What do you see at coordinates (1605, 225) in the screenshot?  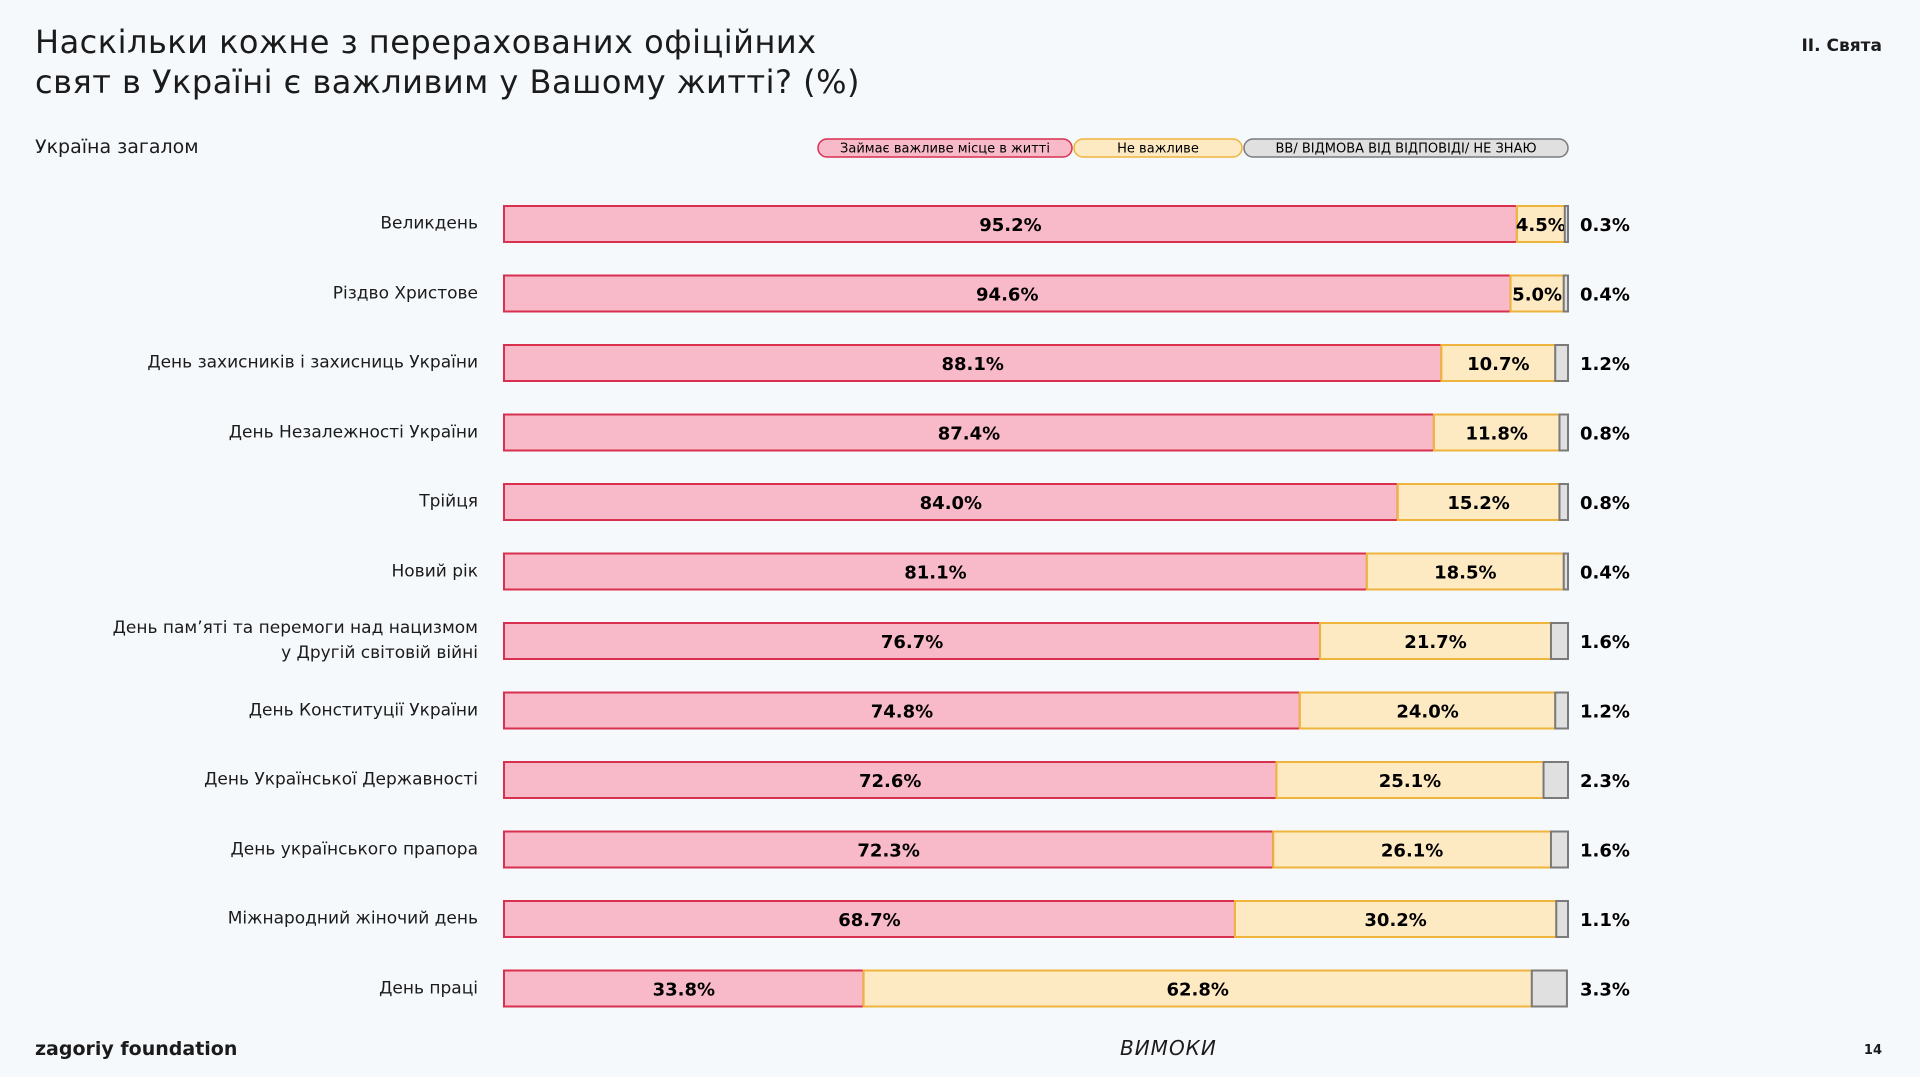 I see `value-label: 0.3%` at bounding box center [1605, 225].